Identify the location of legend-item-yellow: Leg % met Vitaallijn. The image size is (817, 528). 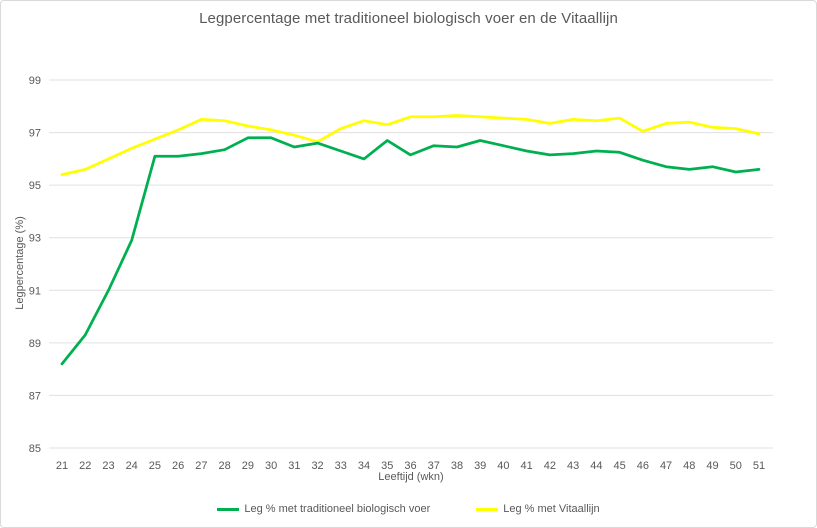
(538, 509).